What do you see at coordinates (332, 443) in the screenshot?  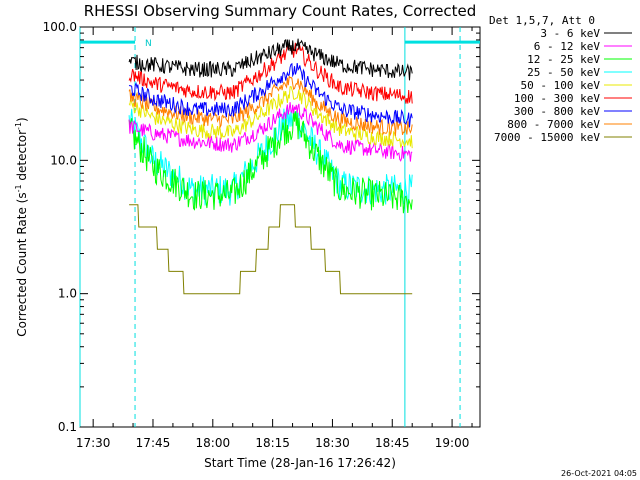 I see `x-tick-label-4: 18:30` at bounding box center [332, 443].